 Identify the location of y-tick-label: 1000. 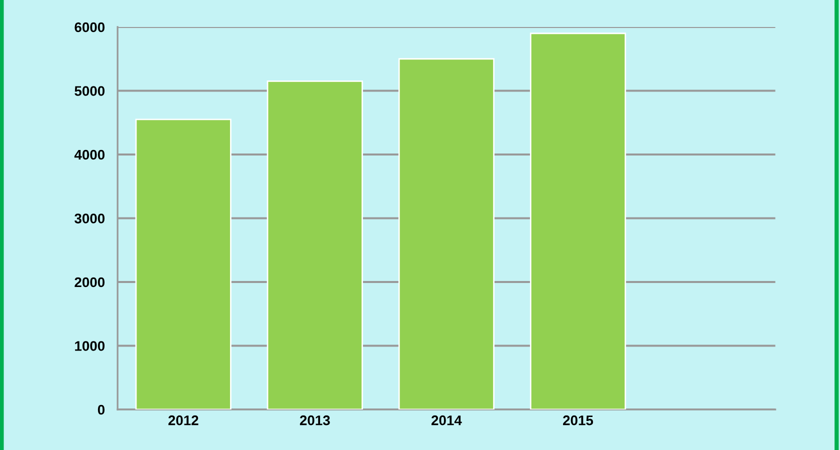
(90, 346).